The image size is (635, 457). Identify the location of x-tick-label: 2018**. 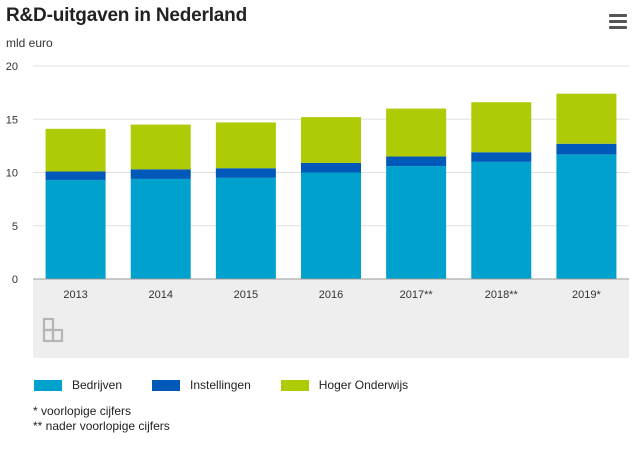
(502, 295).